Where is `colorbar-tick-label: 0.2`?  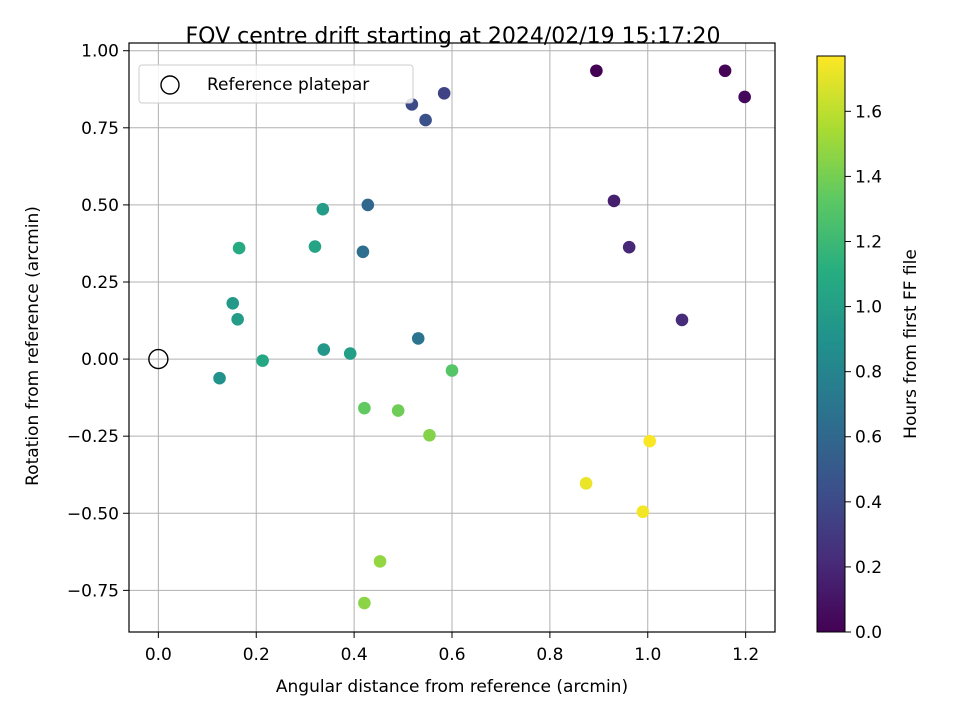
colorbar-tick-label: 0.2 is located at coordinates (868, 568).